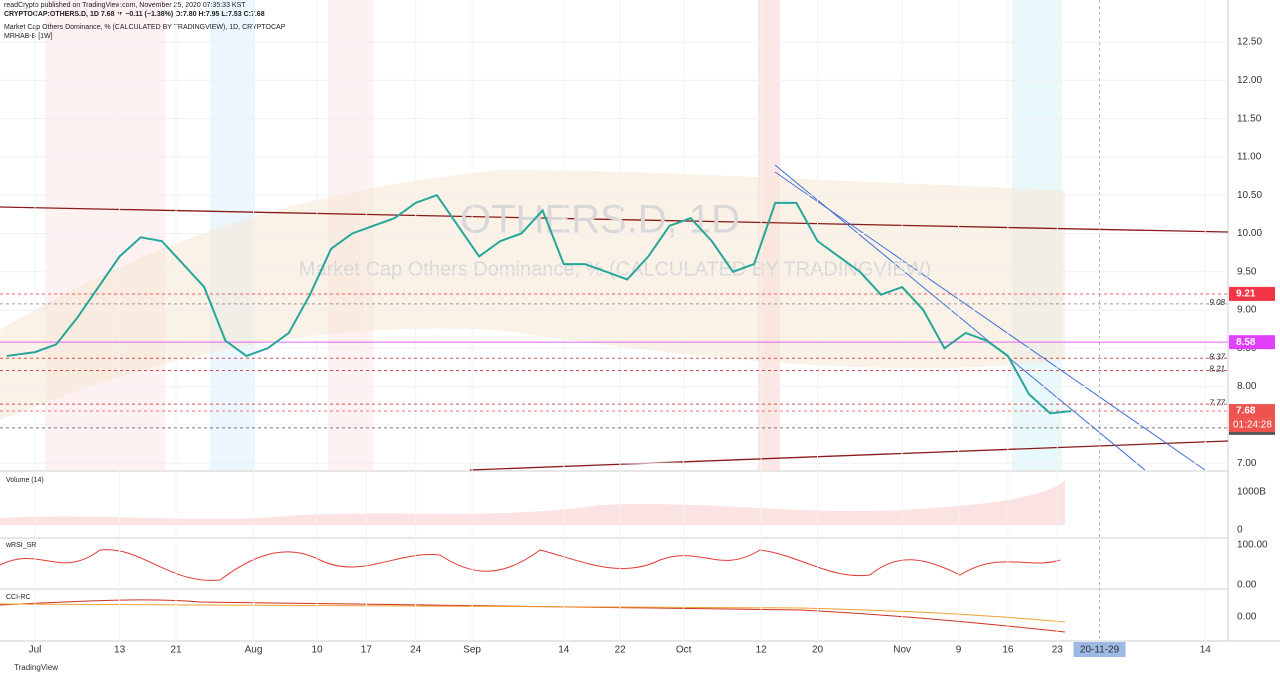 The width and height of the screenshot is (1280, 677). What do you see at coordinates (762, 650) in the screenshot?
I see `x-tick-label: 12` at bounding box center [762, 650].